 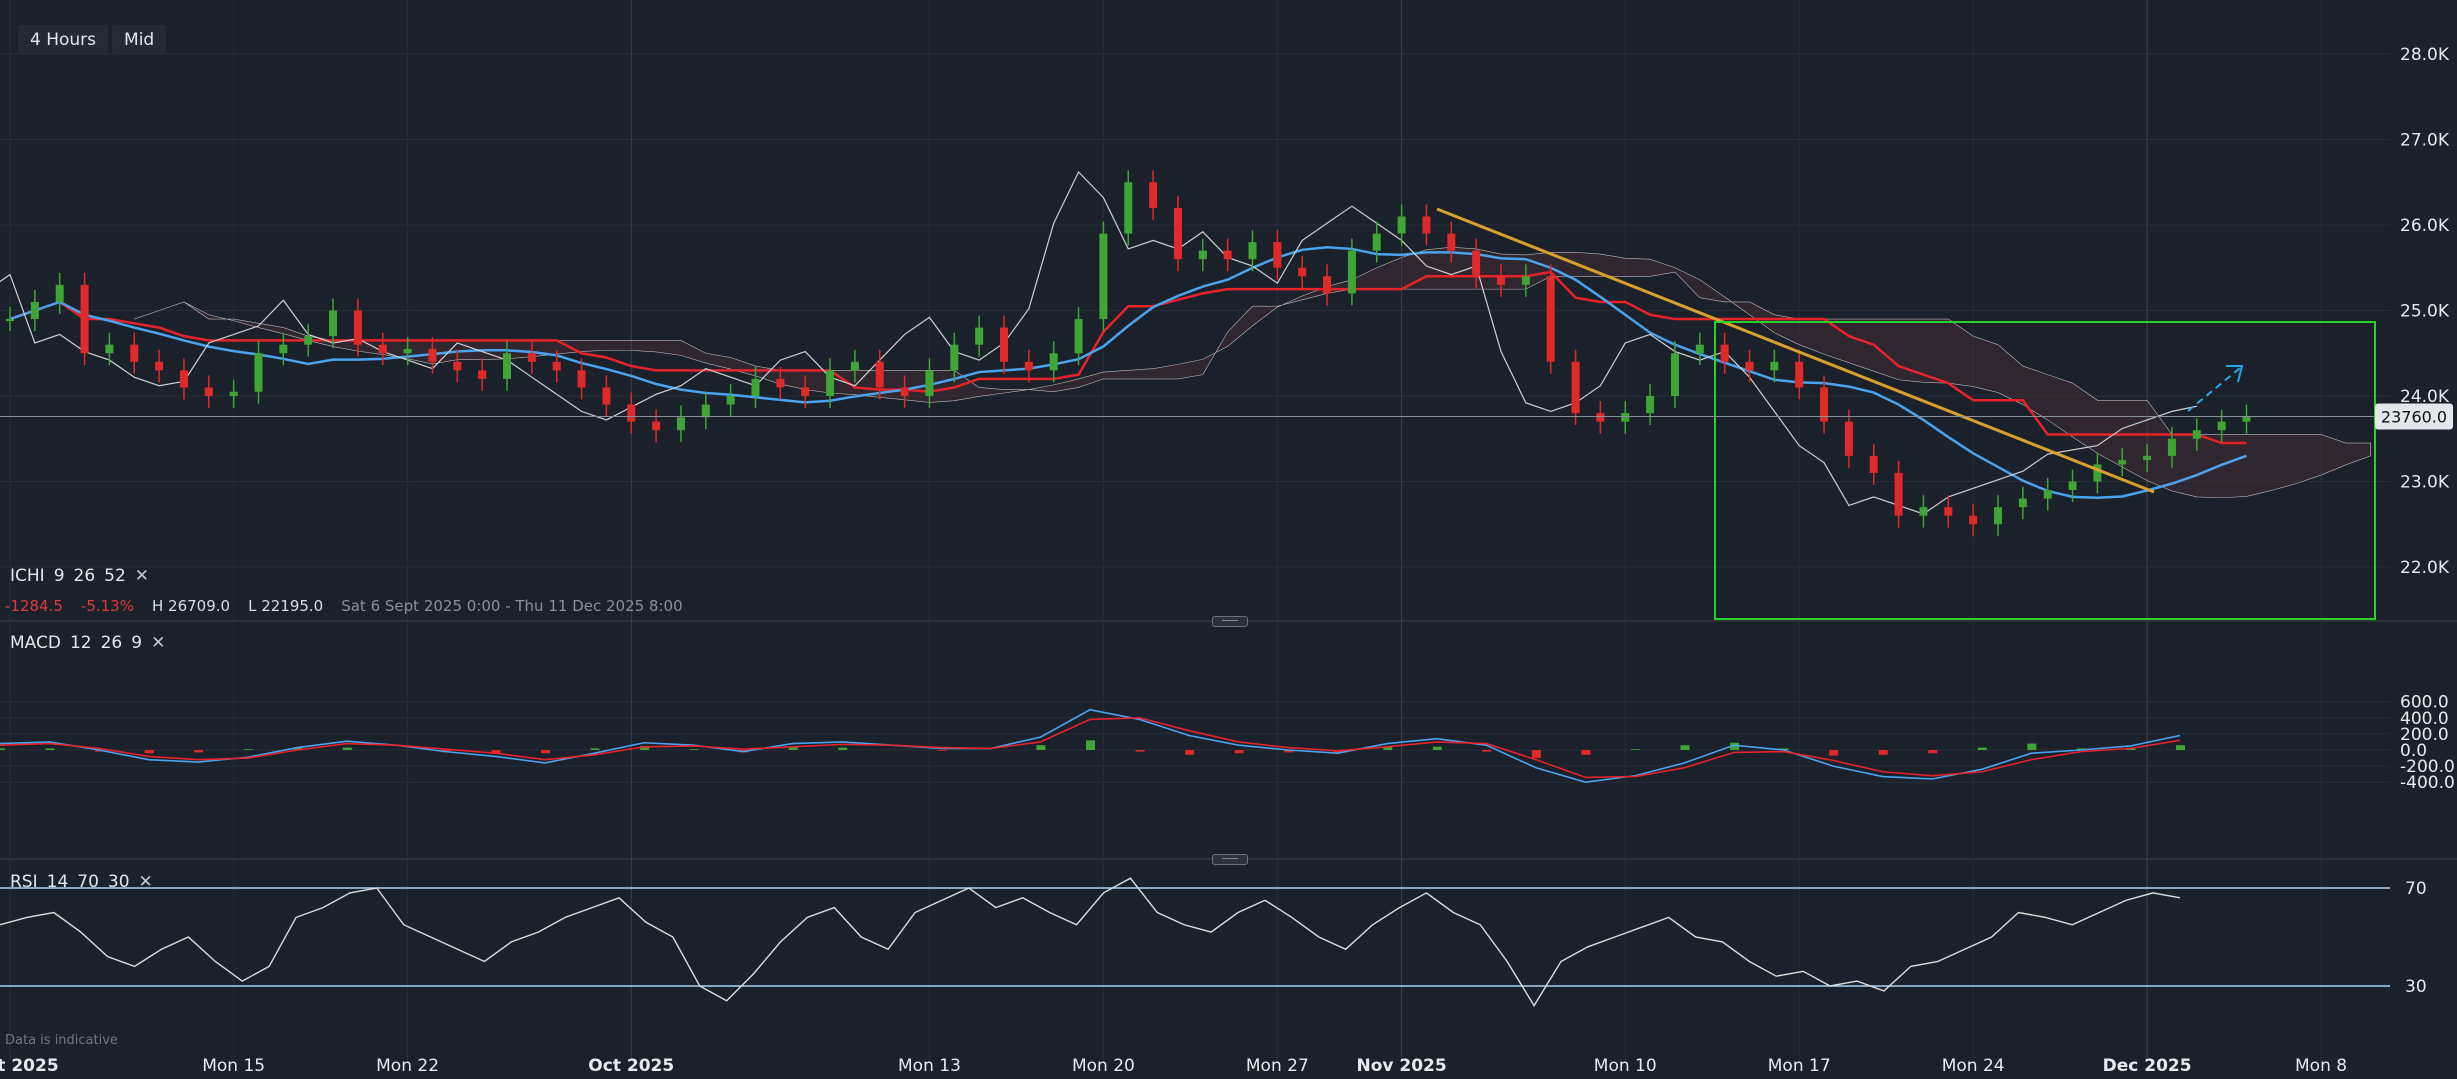 I want to click on rsi-label: RSI 14 70 30 ✕, so click(x=81, y=882).